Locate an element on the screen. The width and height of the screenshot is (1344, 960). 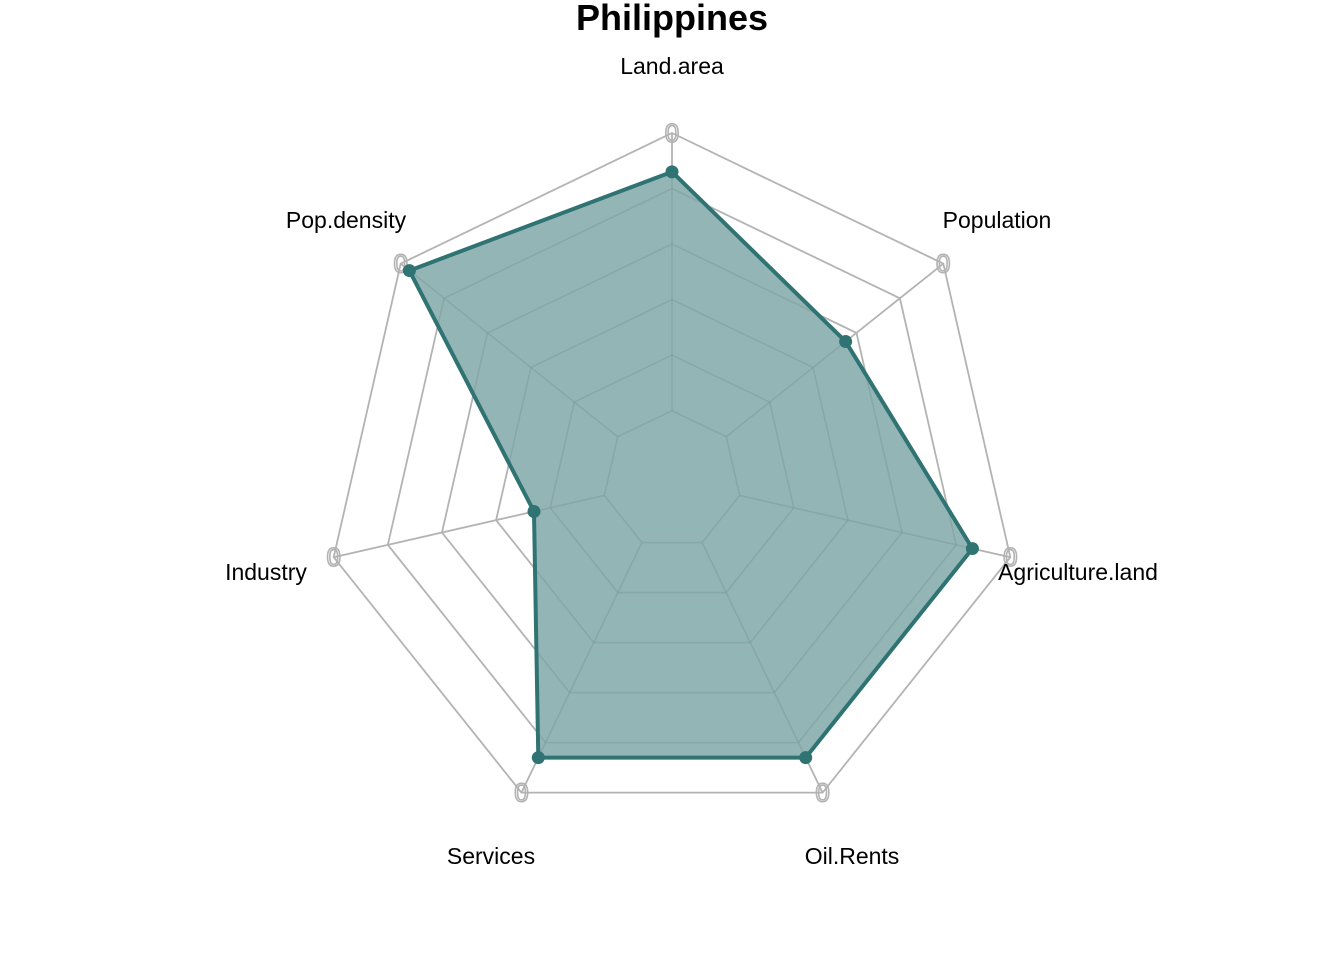
tick-label-5: 0 is located at coordinates (333, 557).